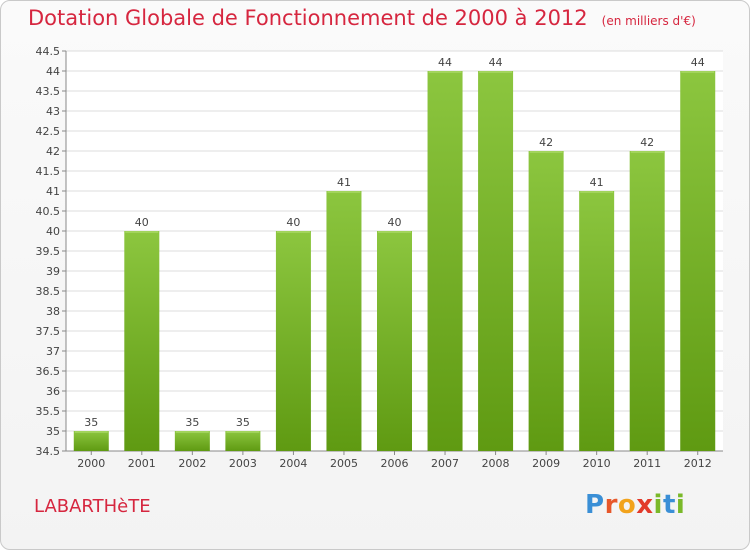 This screenshot has height=550, width=750. Describe the element at coordinates (48, 451) in the screenshot. I see `y-tick-label: 34.5` at that location.